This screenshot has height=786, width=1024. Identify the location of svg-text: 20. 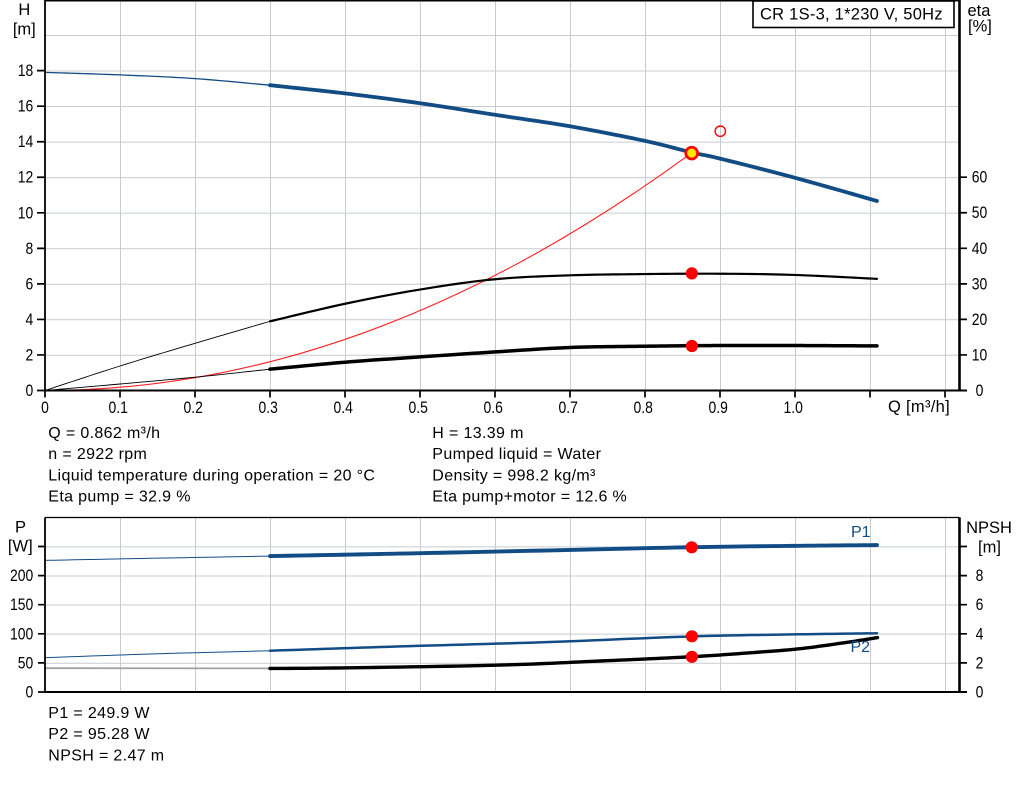
(980, 320).